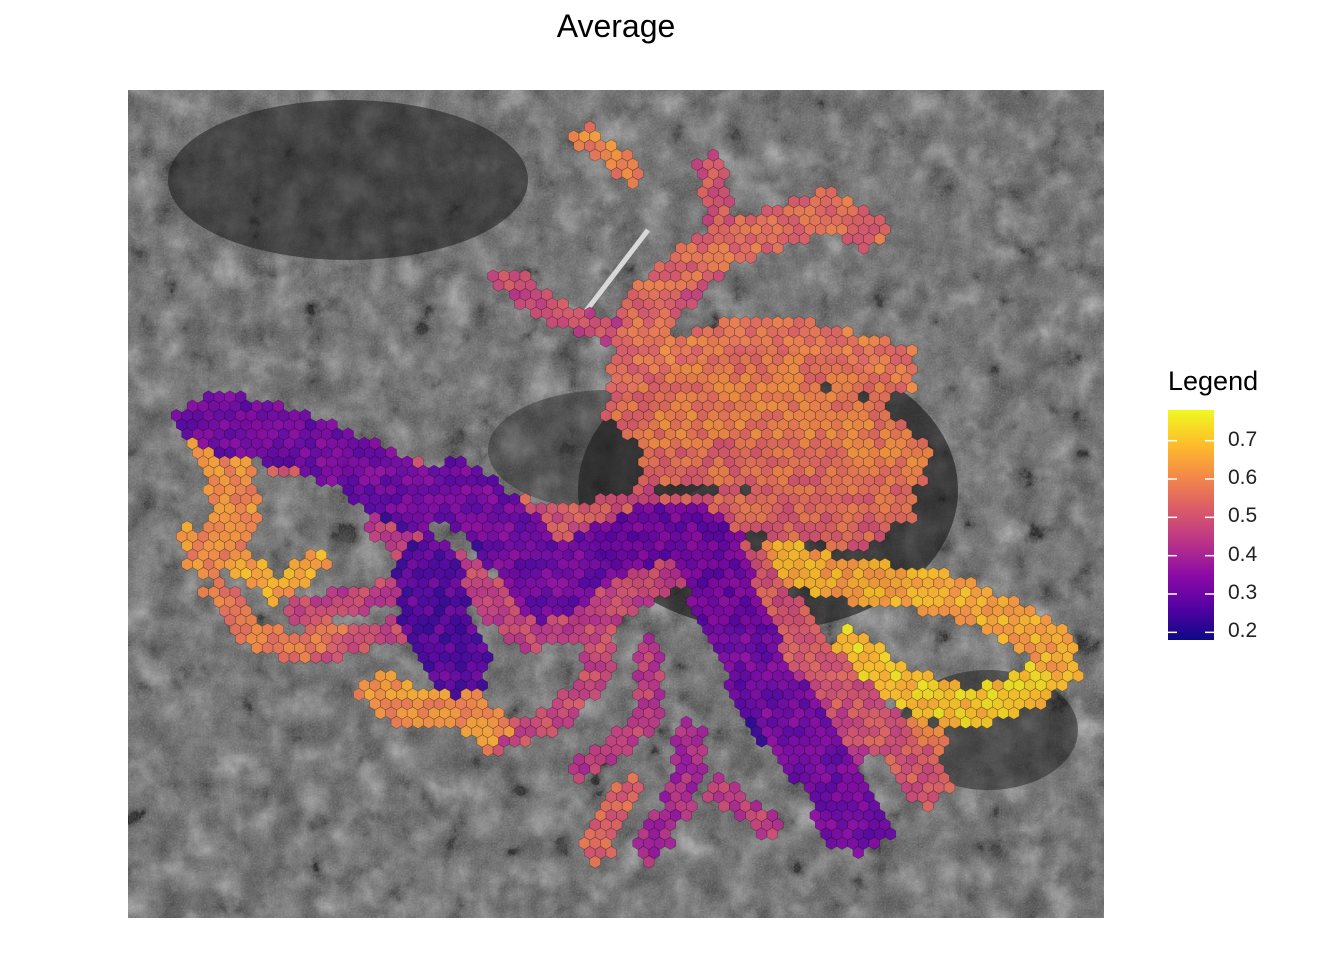  What do you see at coordinates (1243, 477) in the screenshot?
I see `legend-tick-label: 0.6` at bounding box center [1243, 477].